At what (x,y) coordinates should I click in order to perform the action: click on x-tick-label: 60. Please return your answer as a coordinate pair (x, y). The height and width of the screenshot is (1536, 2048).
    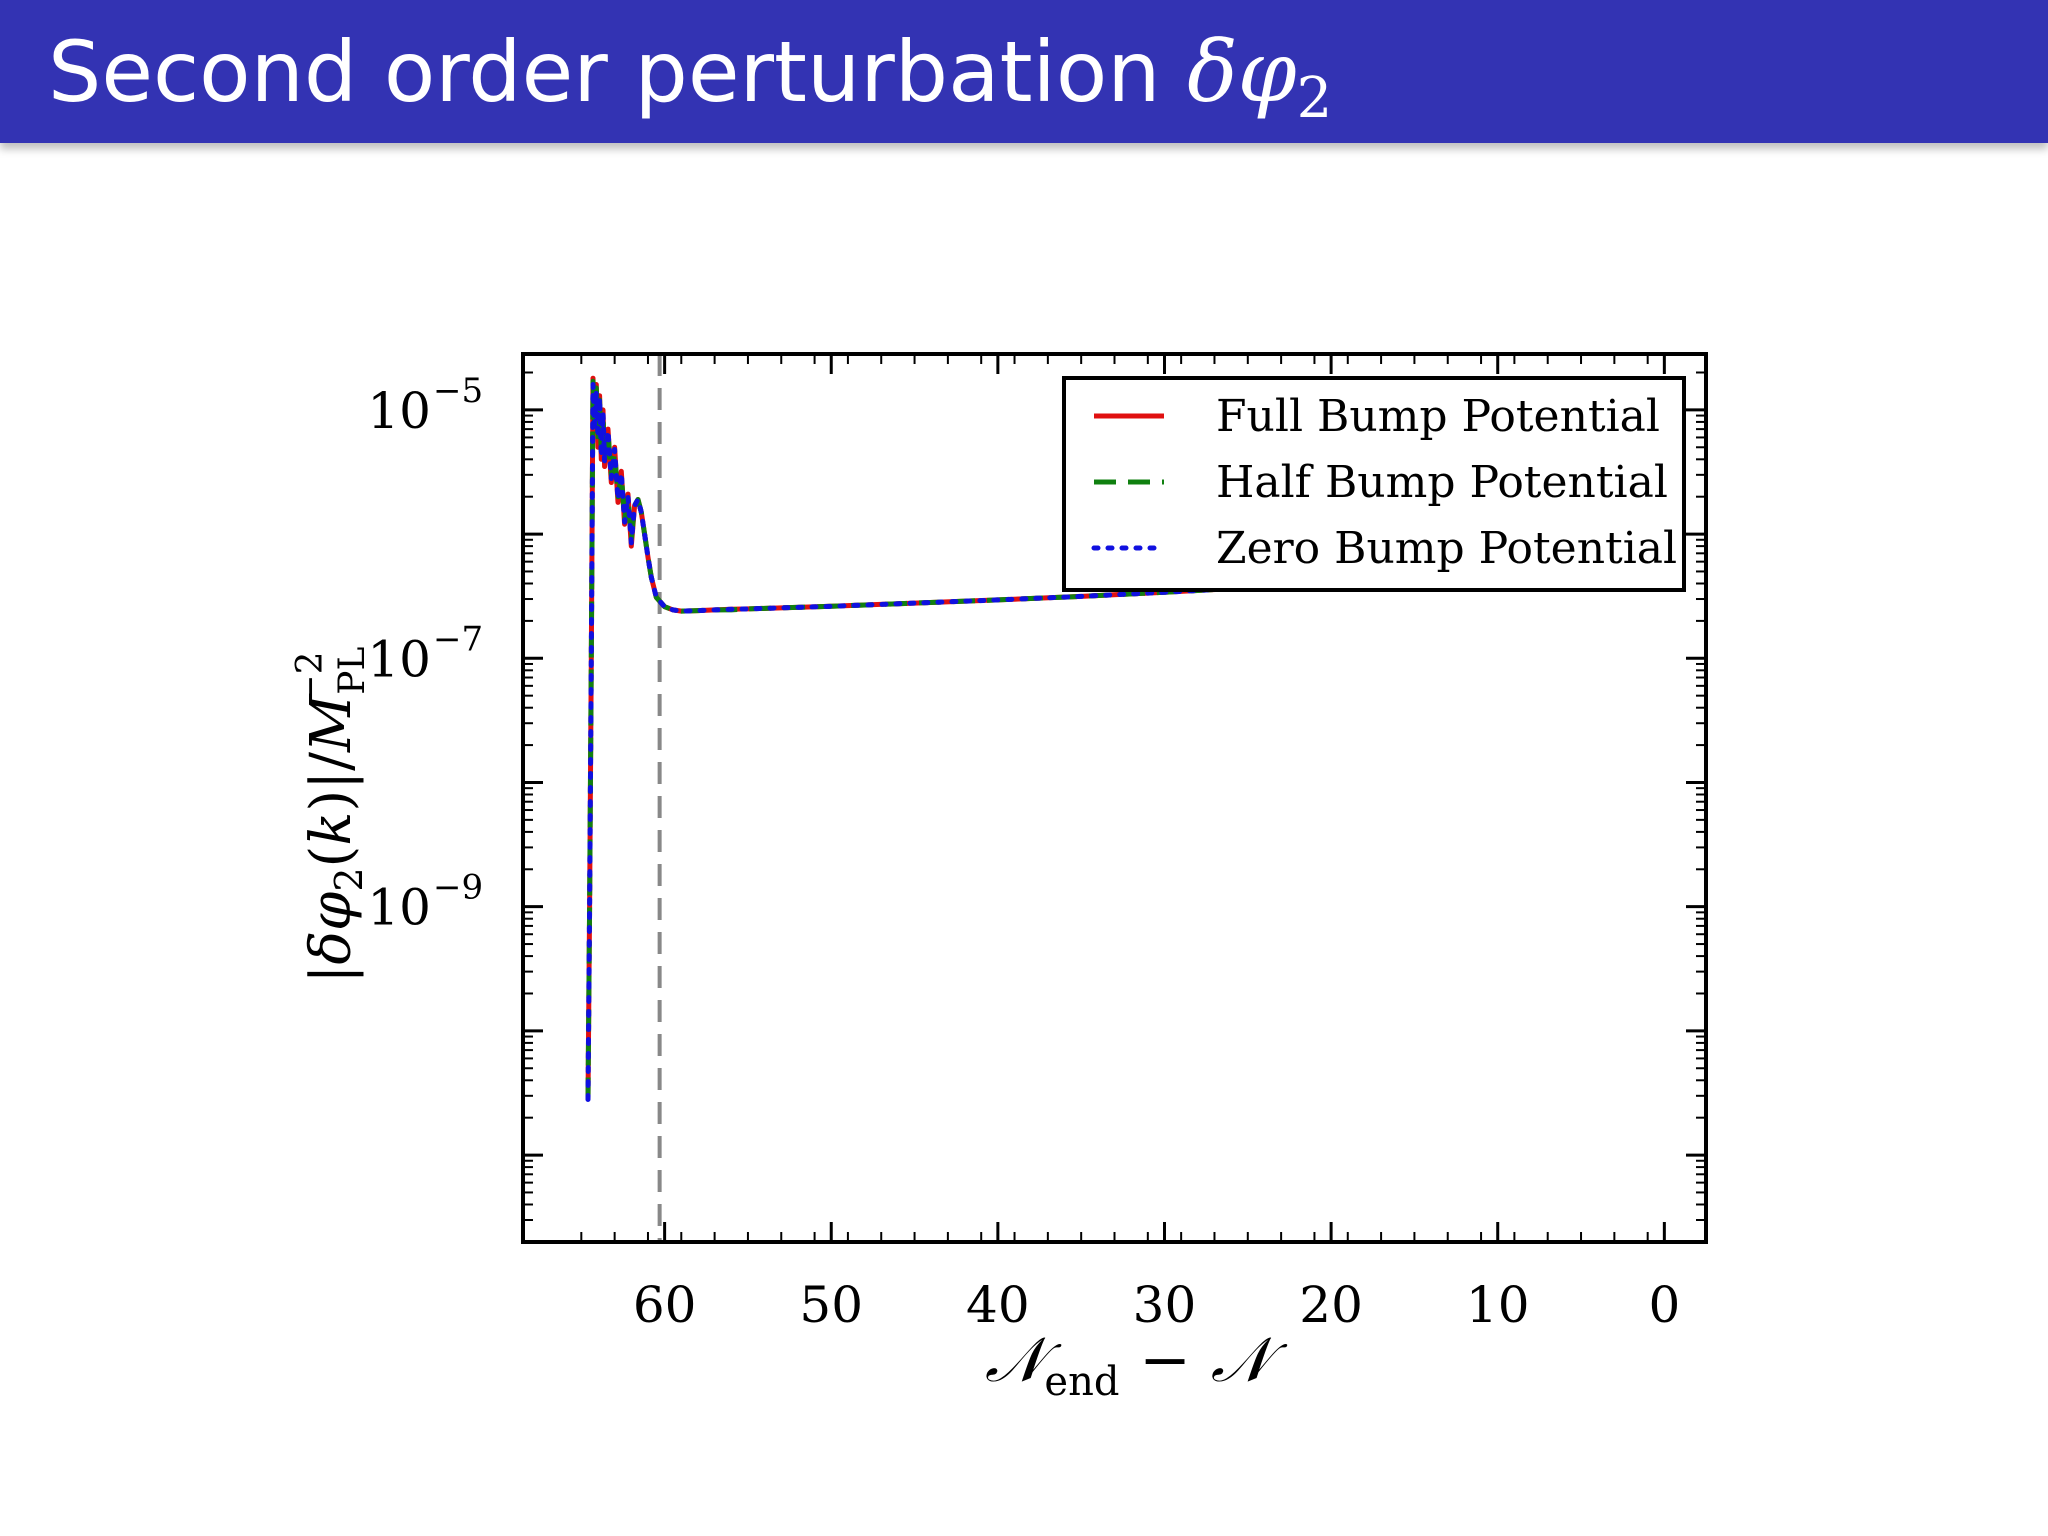
    Looking at the image, I should click on (665, 1305).